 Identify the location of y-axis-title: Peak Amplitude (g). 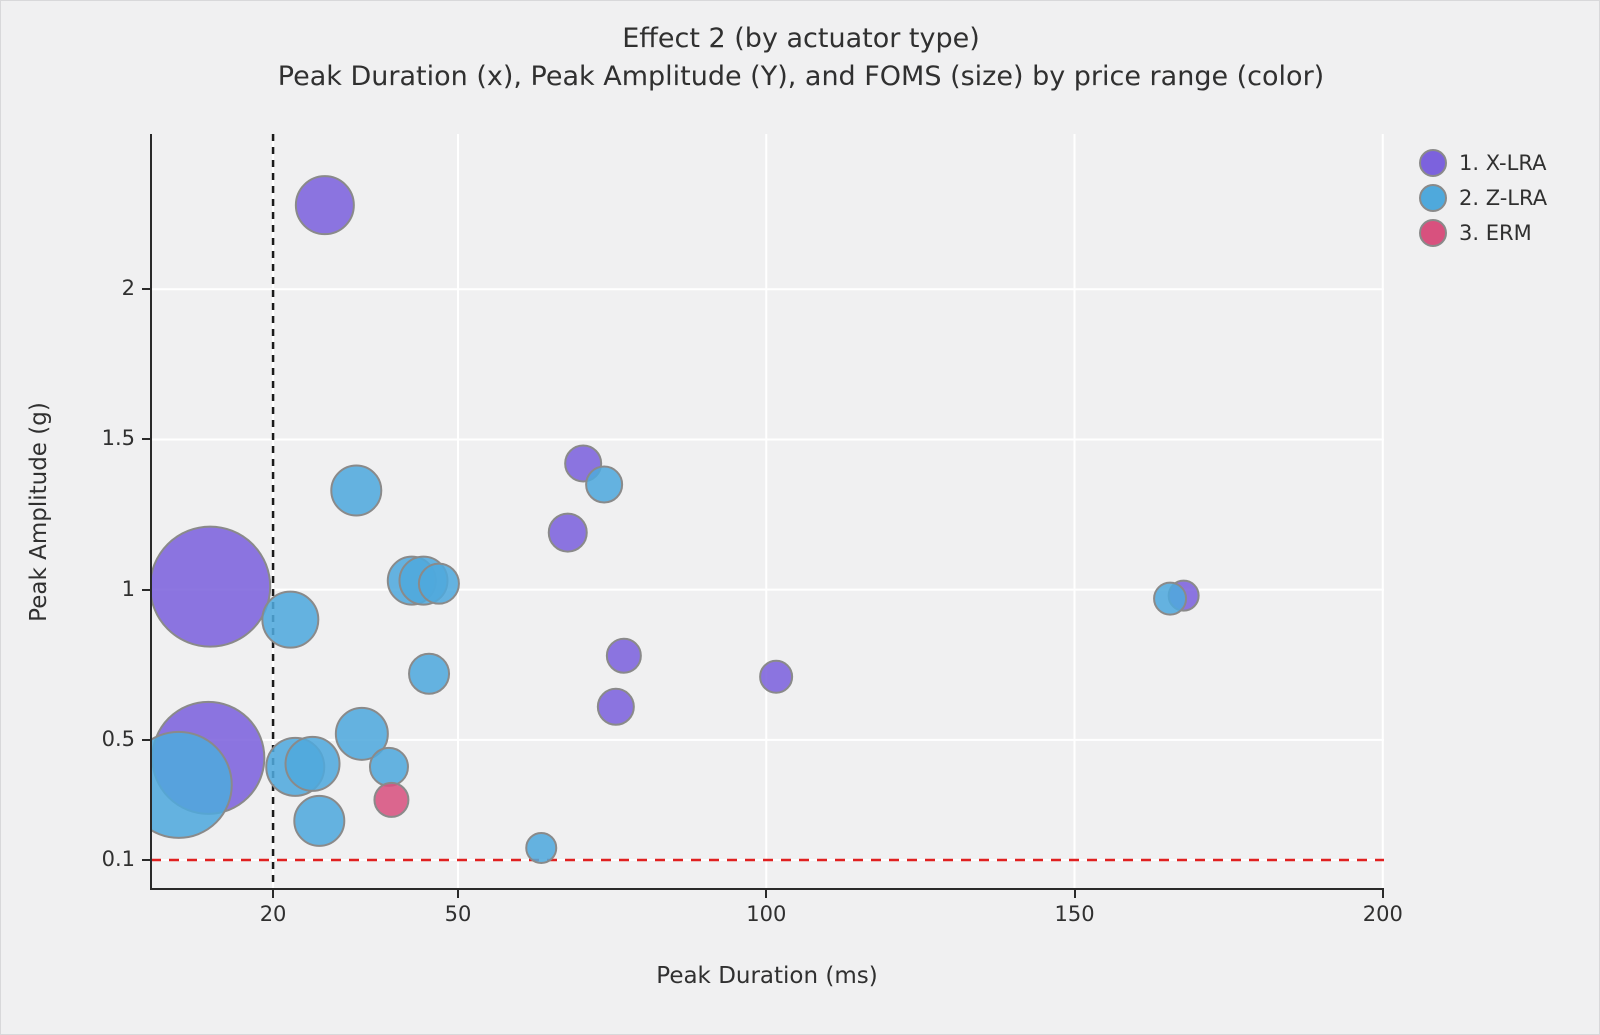
(39, 512).